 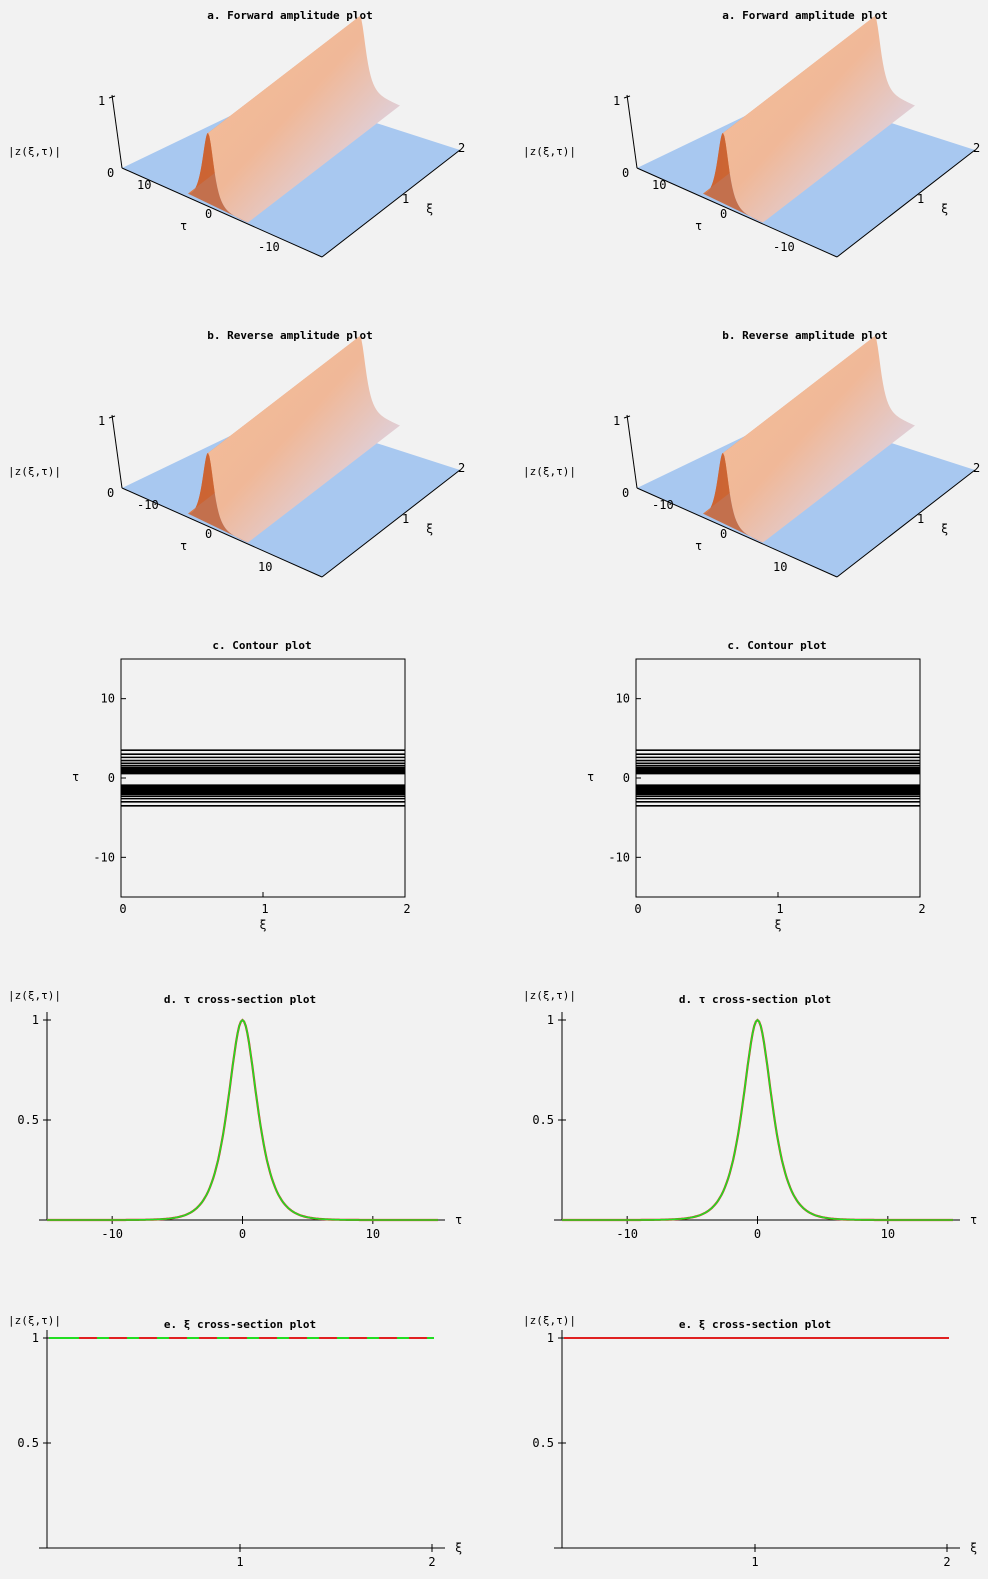 I want to click on xi-cross-section-plot: |z(ξ,τ)| e. ξ cross-section plot 1 0.5 1 2 ξ, so click(x=750, y=1441).